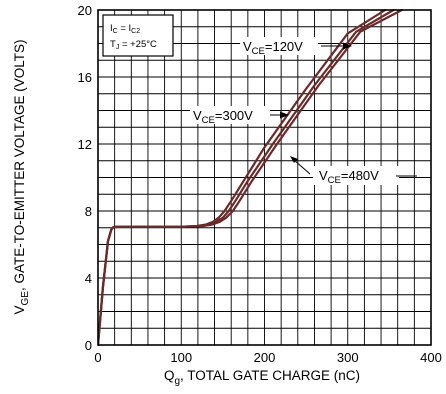  I want to click on annotation-vce-480v: VCE=480V, so click(353, 171).